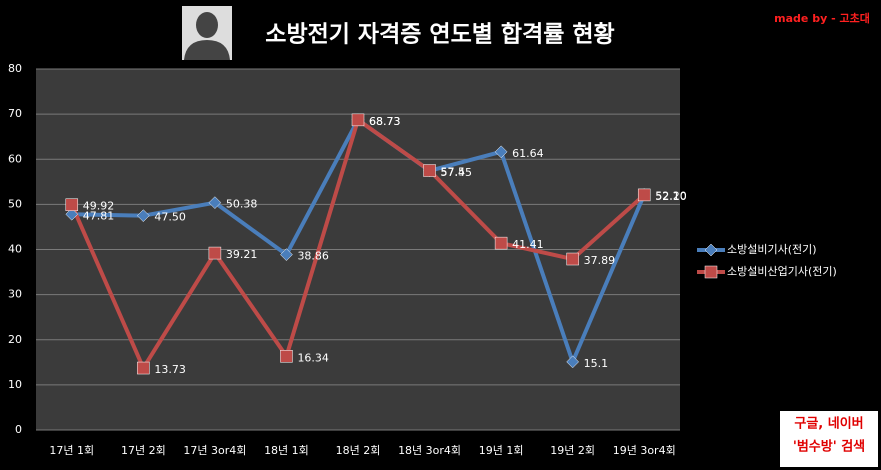  I want to click on data-label: 13.73, so click(170, 369).